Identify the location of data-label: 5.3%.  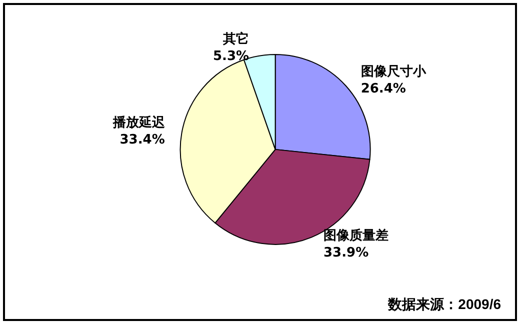
(231, 56).